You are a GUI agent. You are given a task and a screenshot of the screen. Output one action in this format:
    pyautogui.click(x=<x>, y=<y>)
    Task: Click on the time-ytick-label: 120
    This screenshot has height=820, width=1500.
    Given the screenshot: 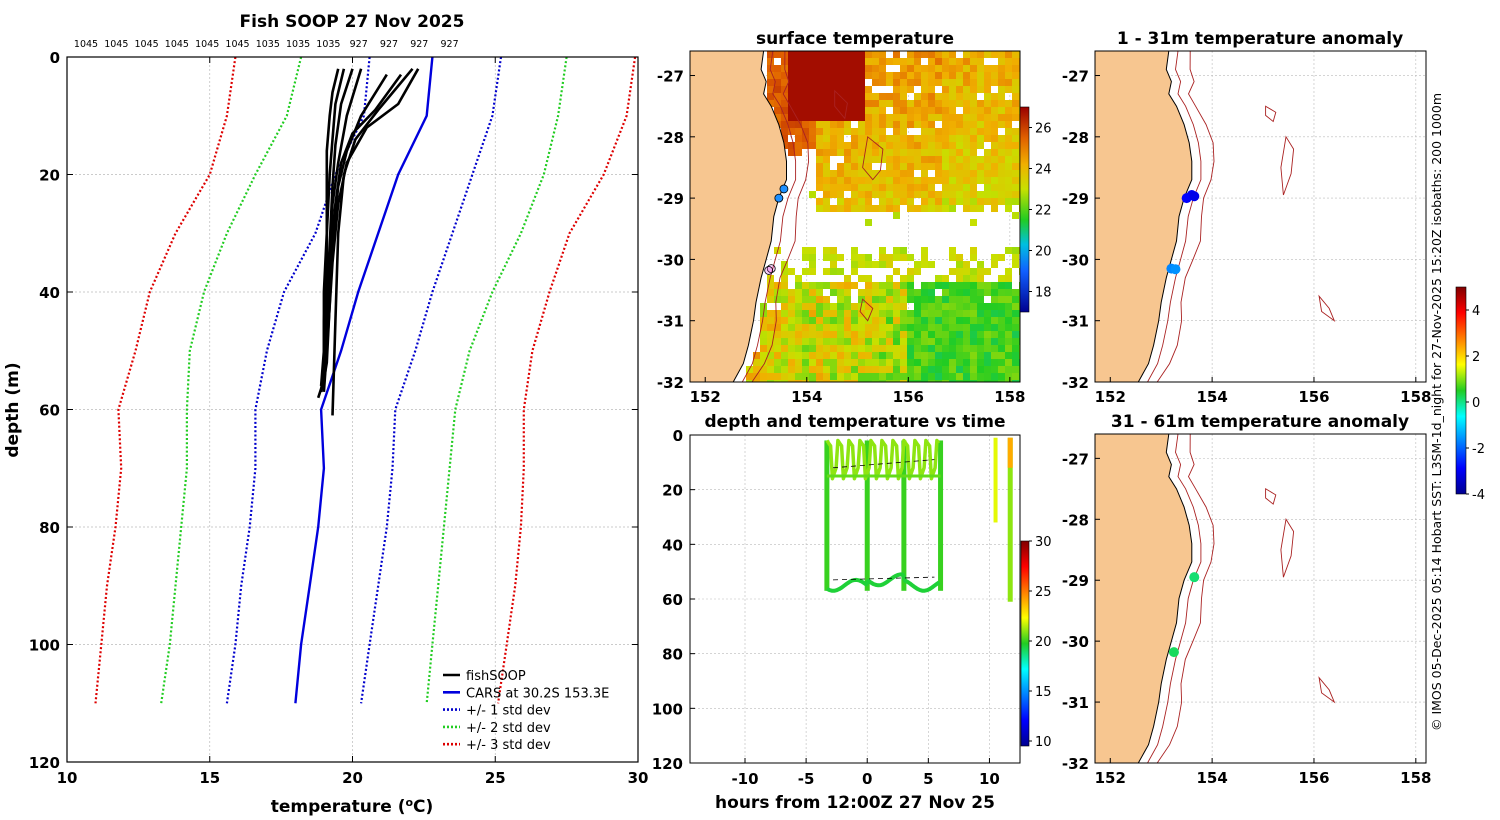 What is the action you would take?
    pyautogui.click(x=667, y=764)
    